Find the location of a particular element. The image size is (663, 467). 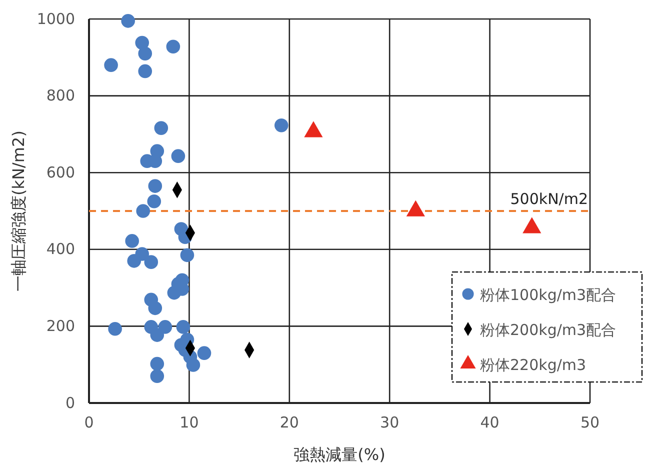

x-tick-label: 30 is located at coordinates (390, 423).